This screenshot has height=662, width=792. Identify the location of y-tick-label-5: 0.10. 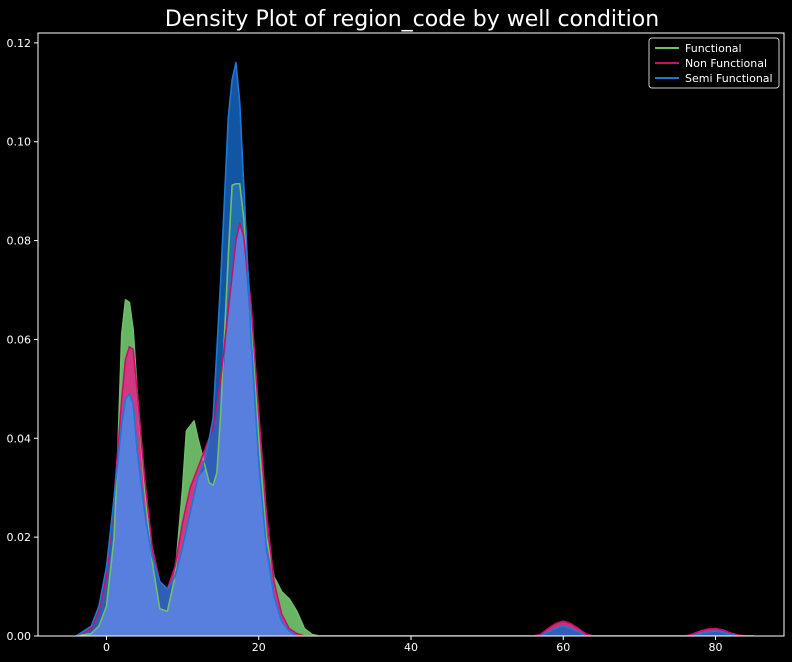
(19, 142).